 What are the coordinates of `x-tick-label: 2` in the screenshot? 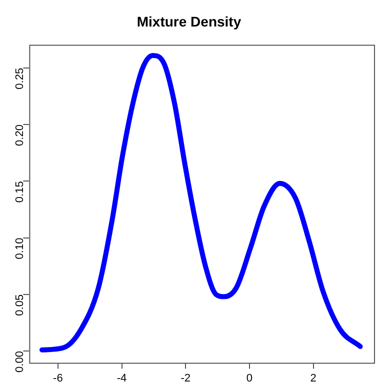 It's located at (313, 378).